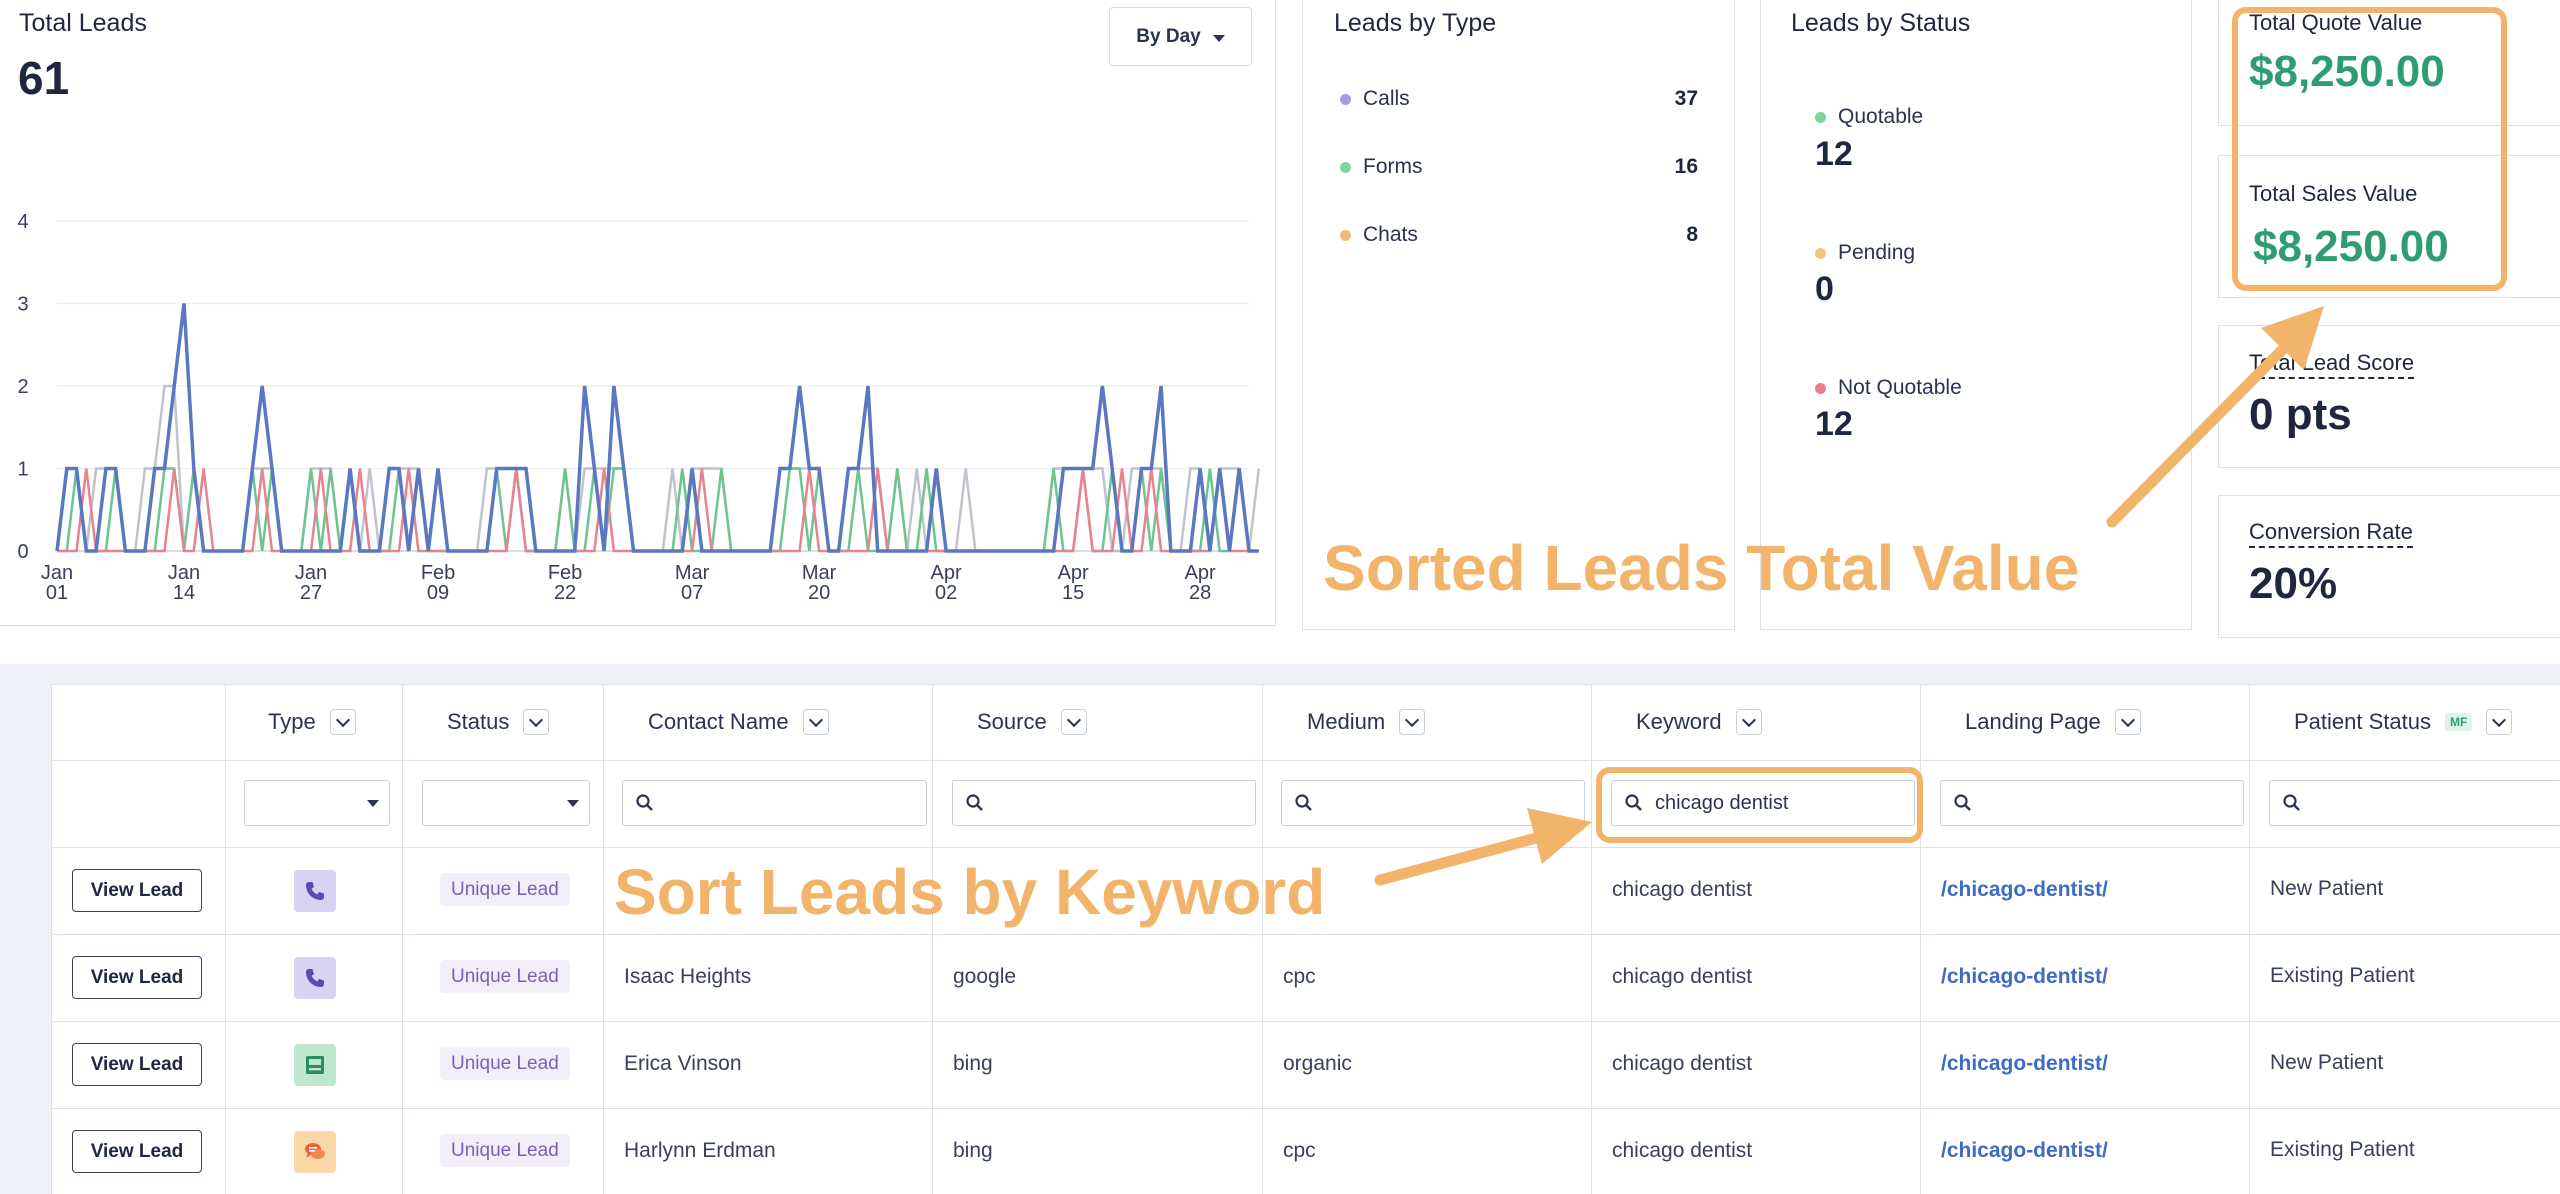 The width and height of the screenshot is (2560, 1194). I want to click on conversion-rate-value: 20%, so click(2293, 583).